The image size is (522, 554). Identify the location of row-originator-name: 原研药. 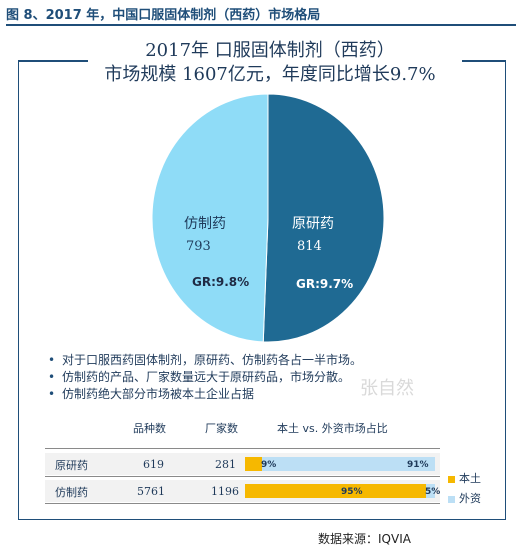
(71, 465).